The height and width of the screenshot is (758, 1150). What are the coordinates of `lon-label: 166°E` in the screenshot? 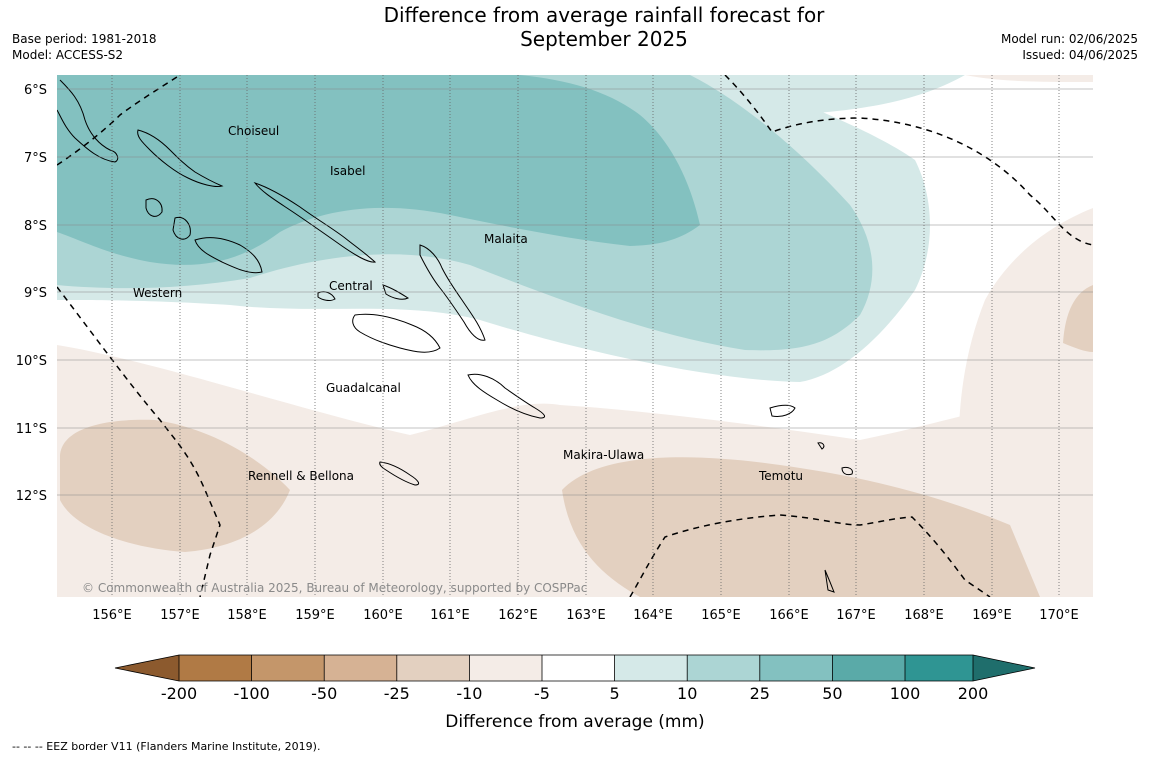 It's located at (789, 615).